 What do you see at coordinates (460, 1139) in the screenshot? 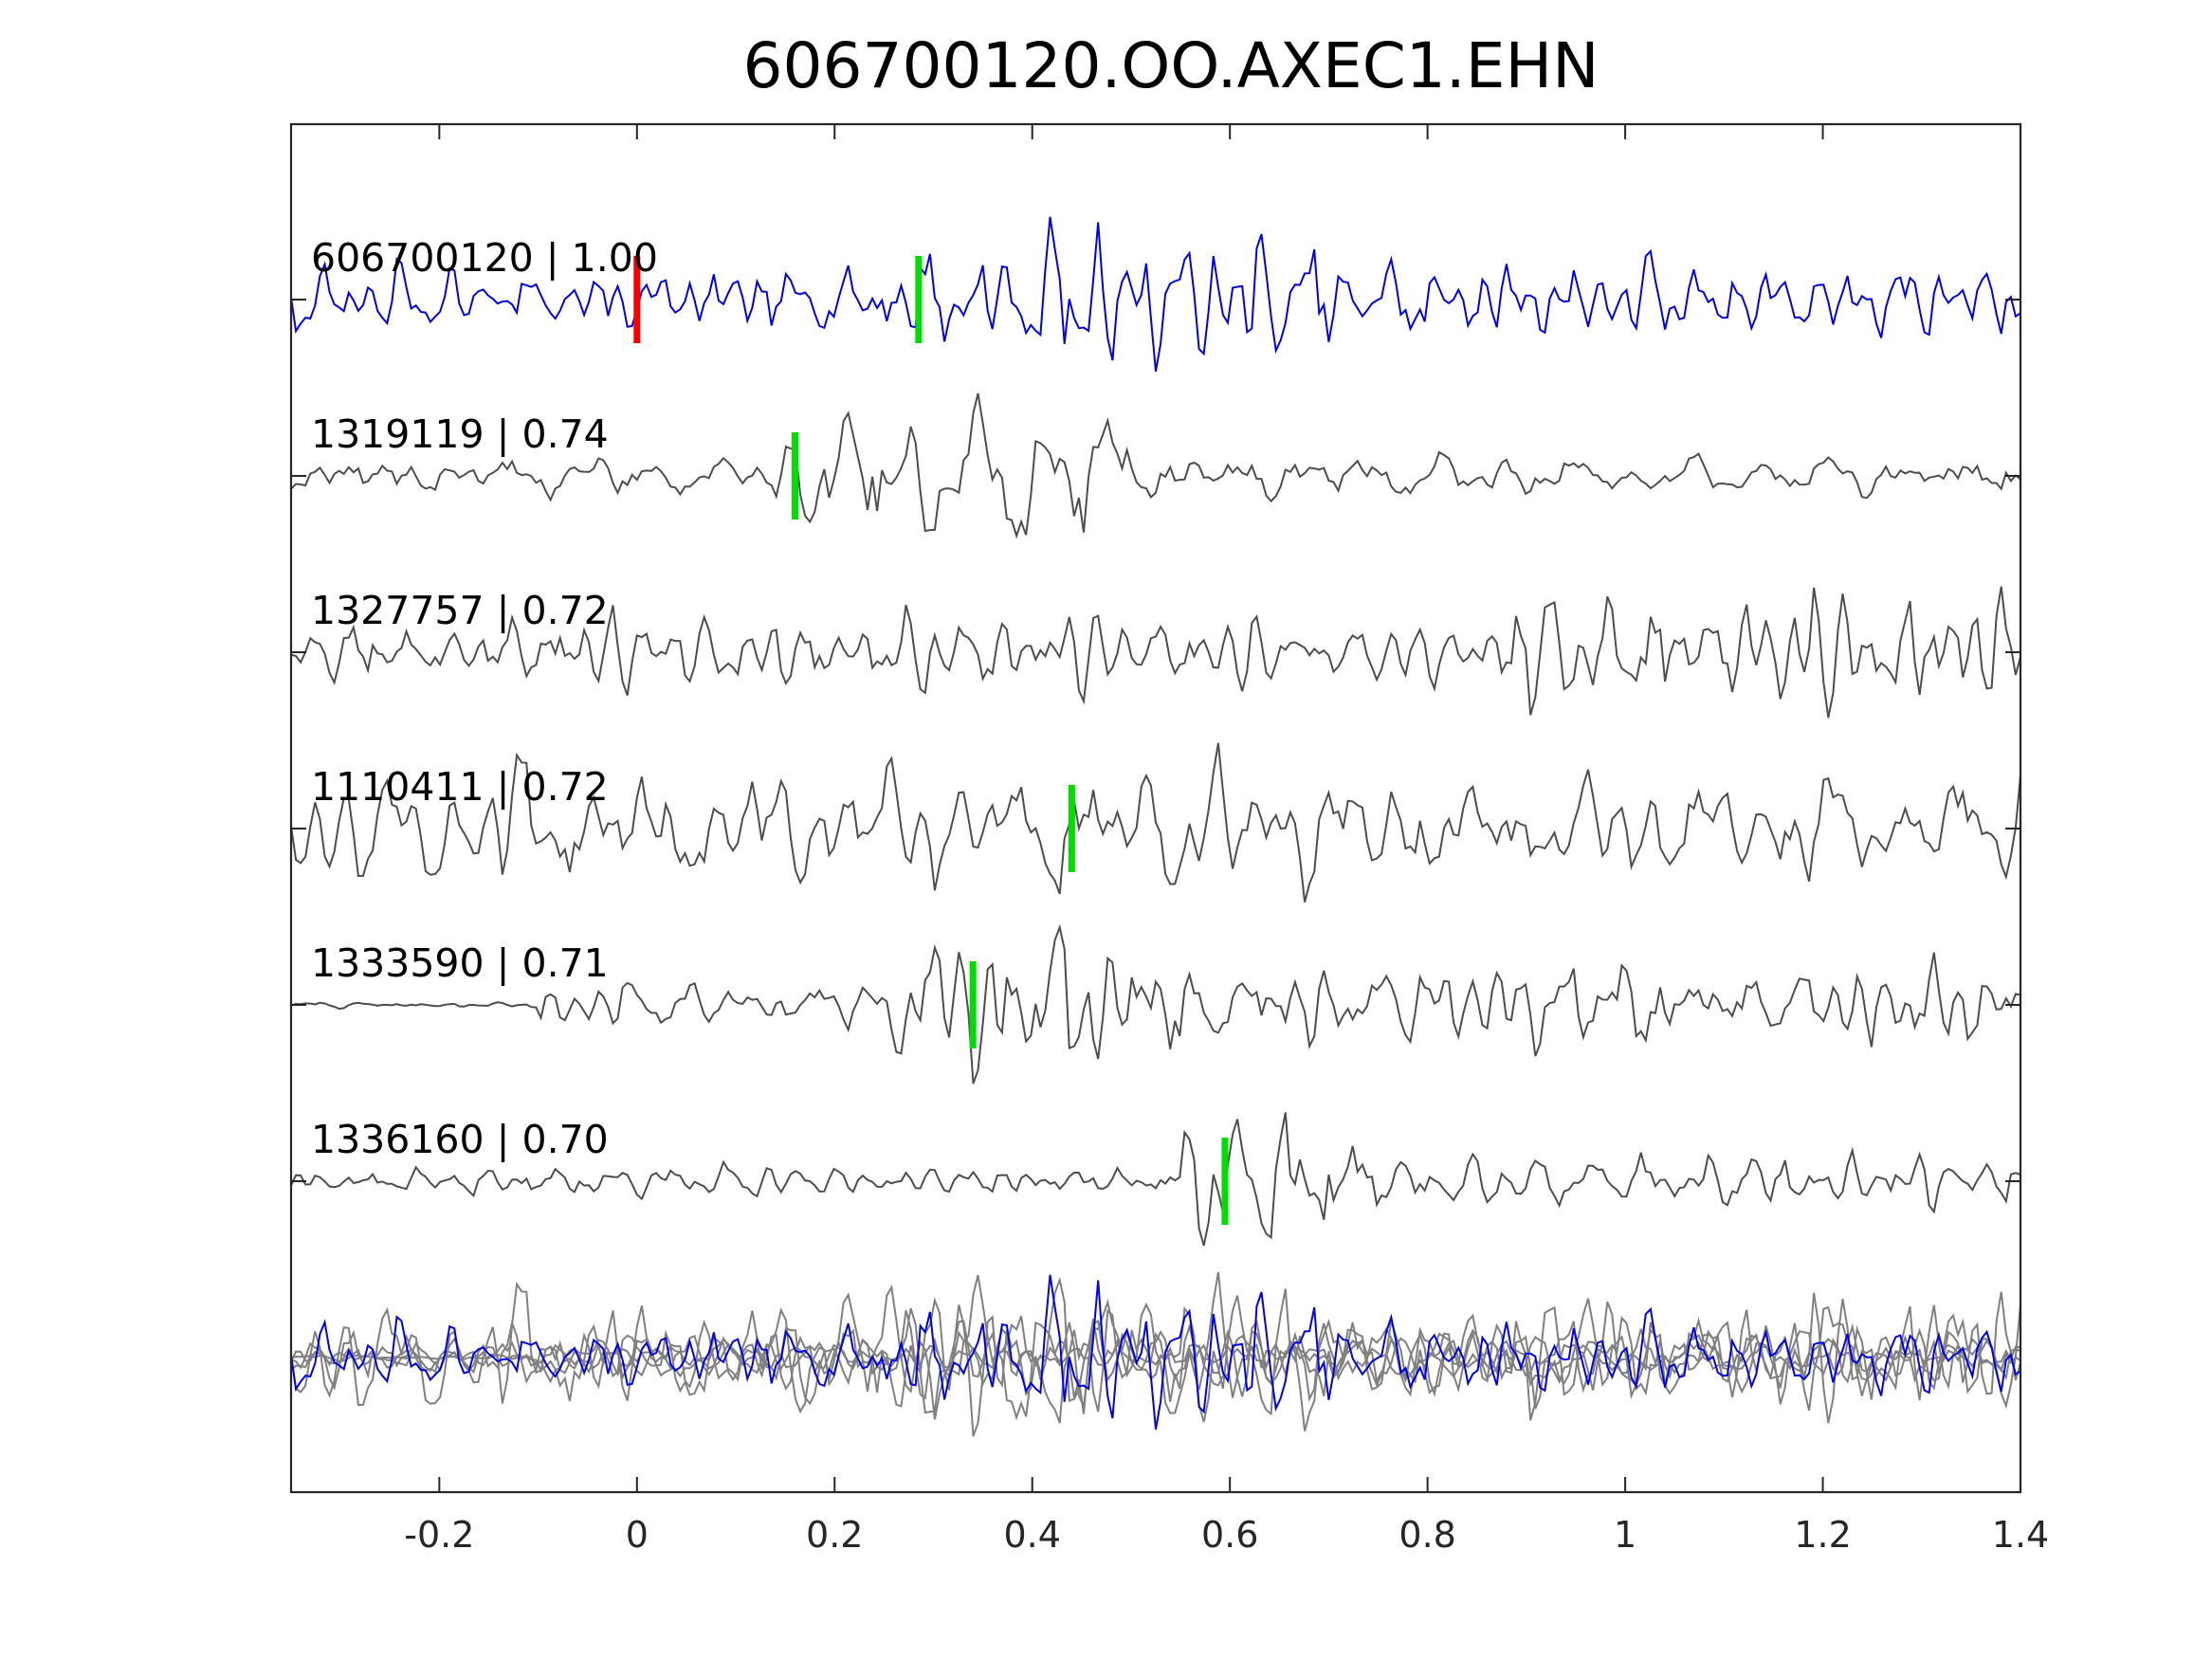
I see `trace-label-6: 1336160 | 0.70` at bounding box center [460, 1139].